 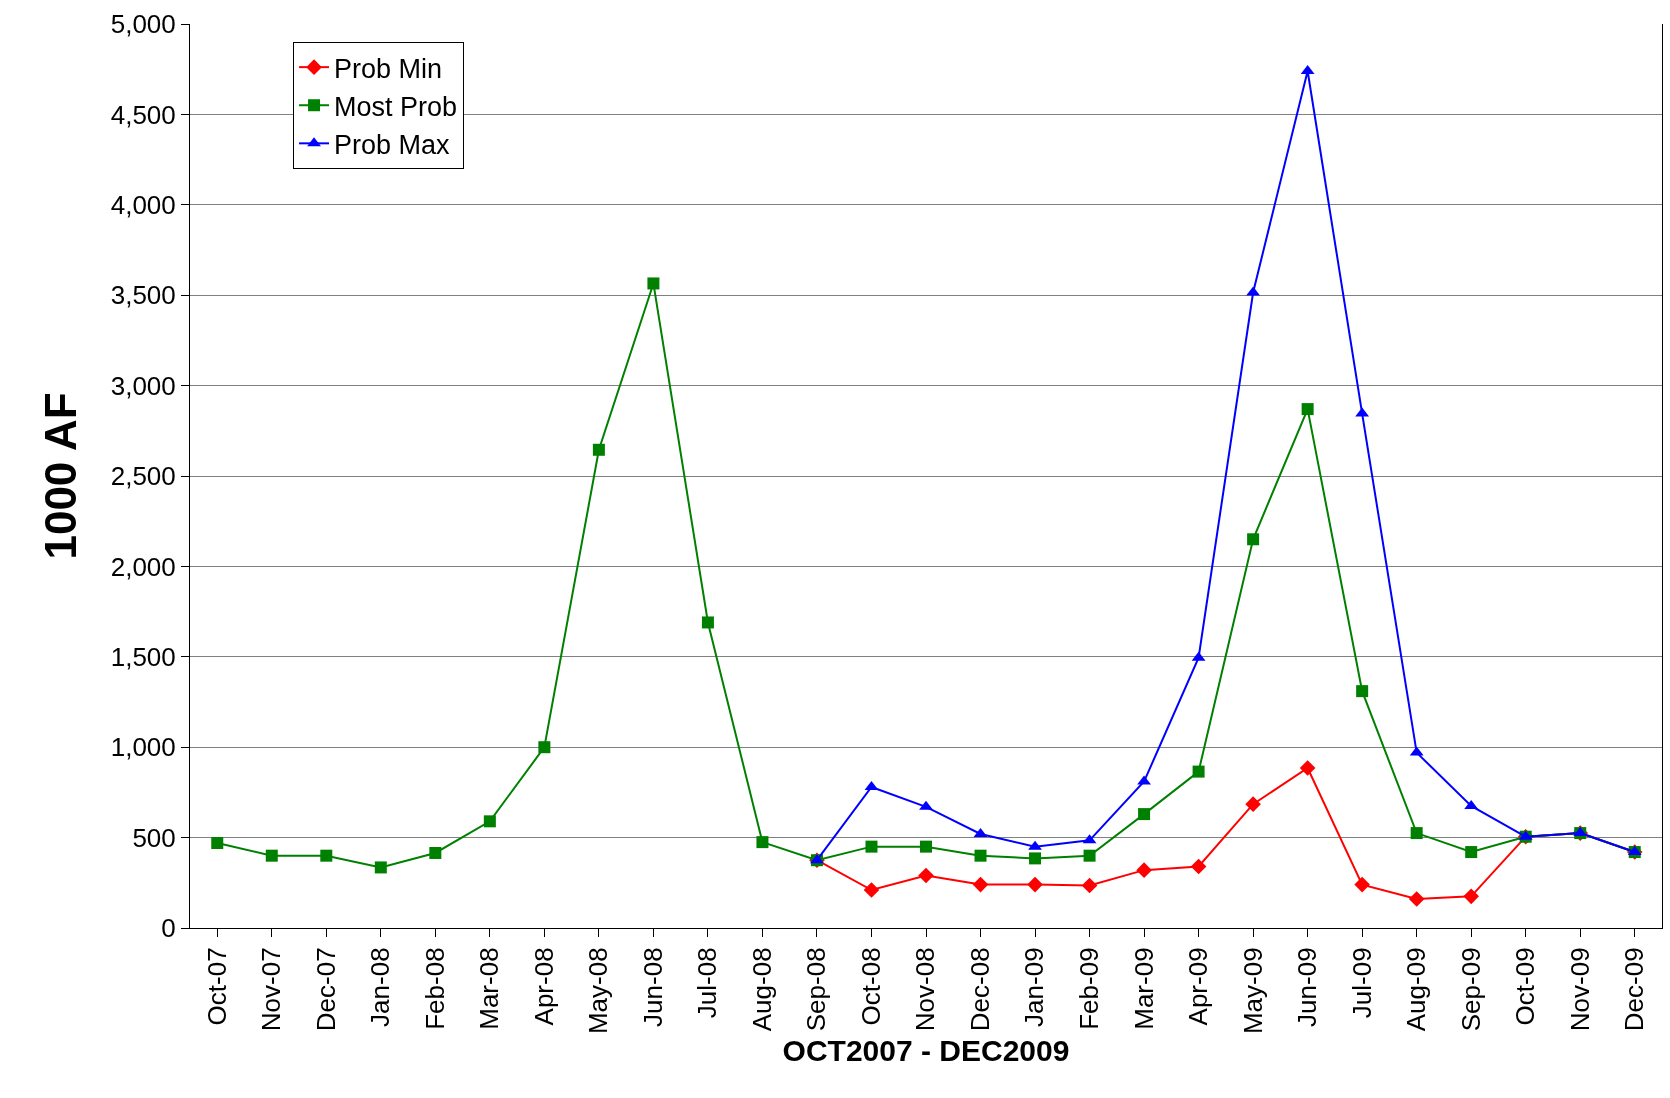 What do you see at coordinates (925, 989) in the screenshot?
I see `x-tick-label: Nov-08` at bounding box center [925, 989].